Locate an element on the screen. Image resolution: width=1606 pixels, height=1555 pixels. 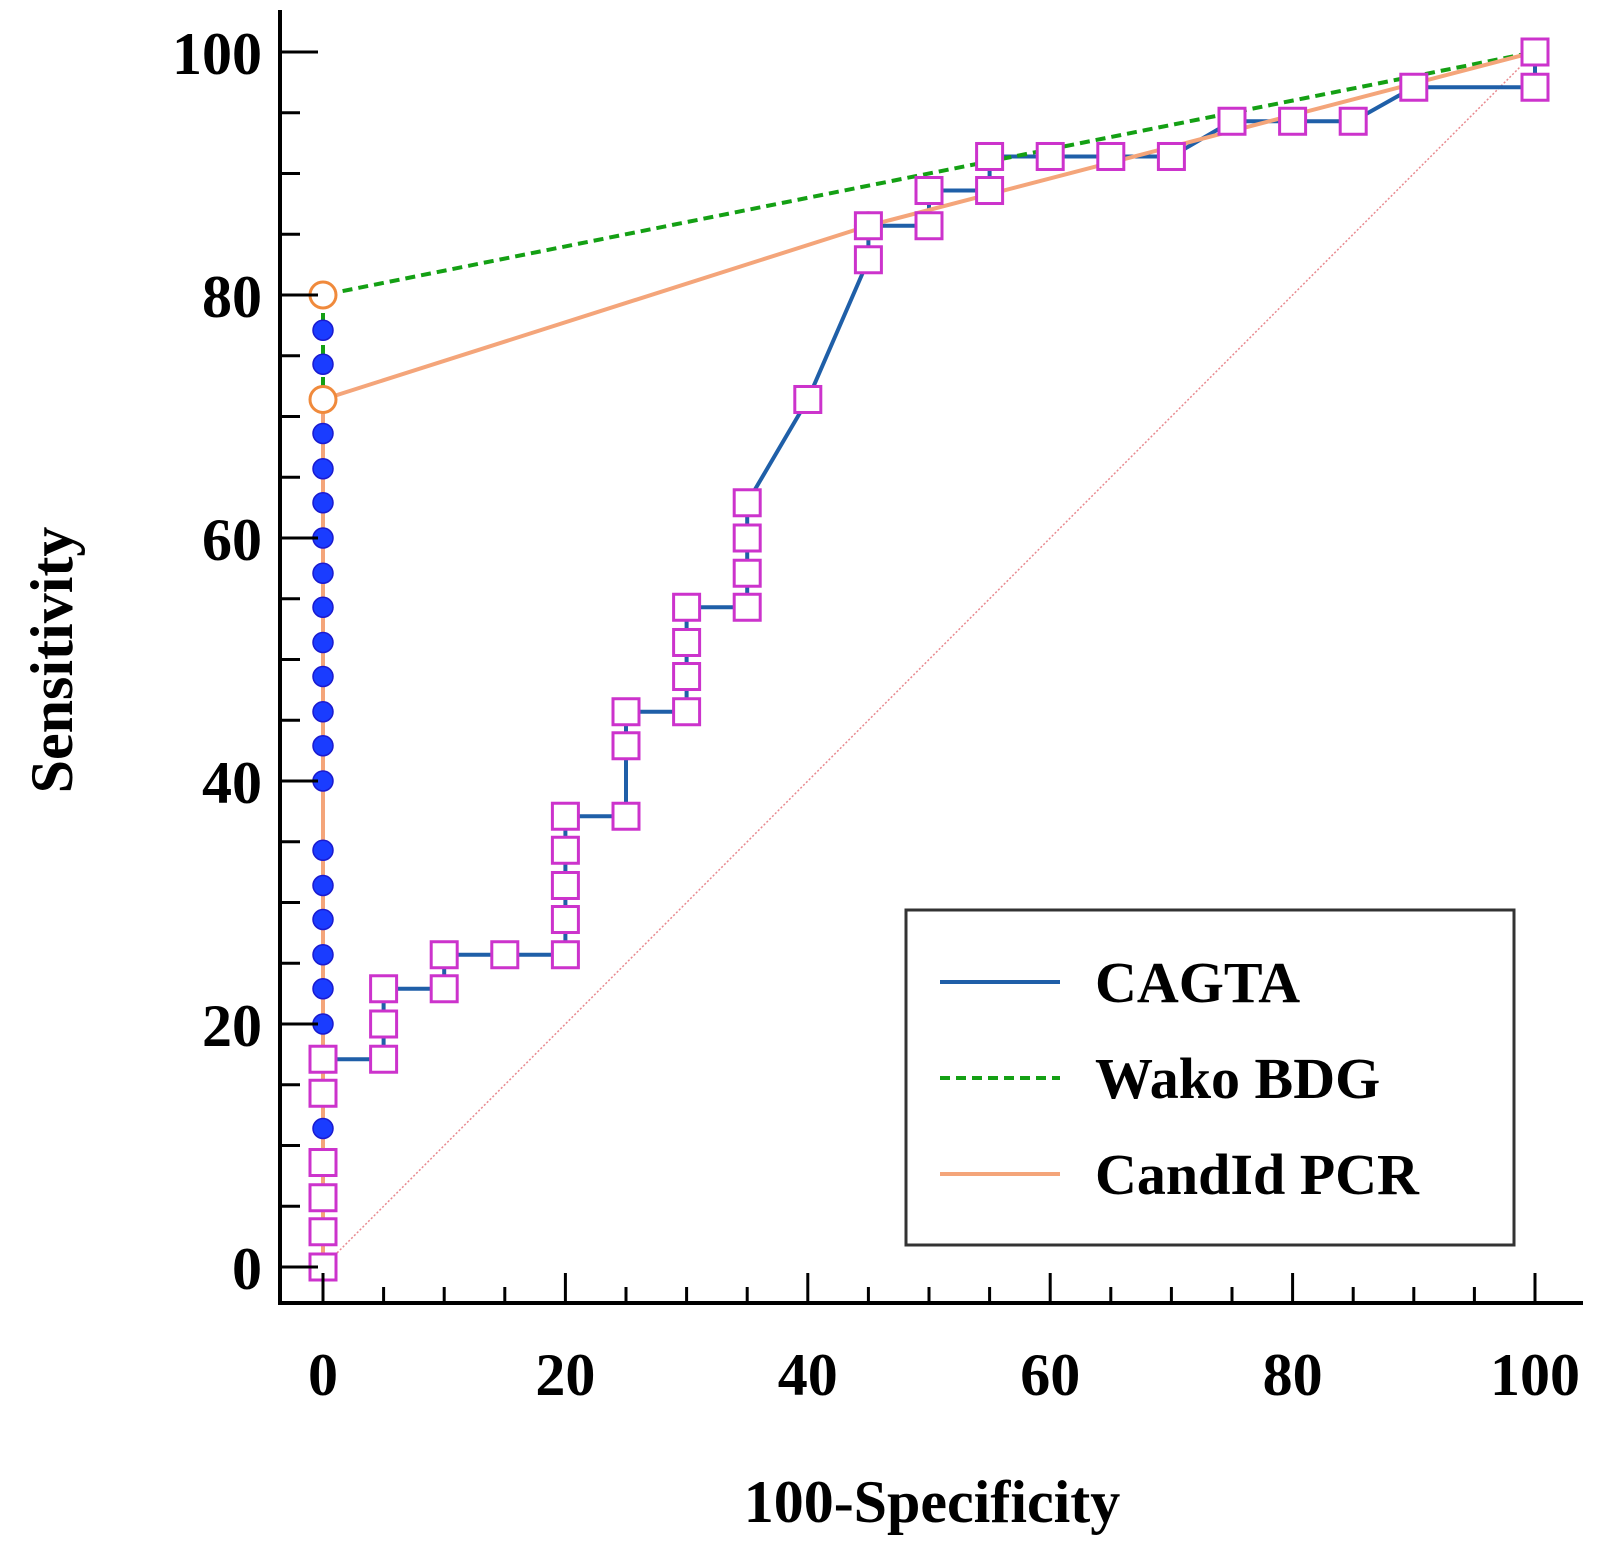
y-axis-title: Sensitivity is located at coordinates (52, 660).